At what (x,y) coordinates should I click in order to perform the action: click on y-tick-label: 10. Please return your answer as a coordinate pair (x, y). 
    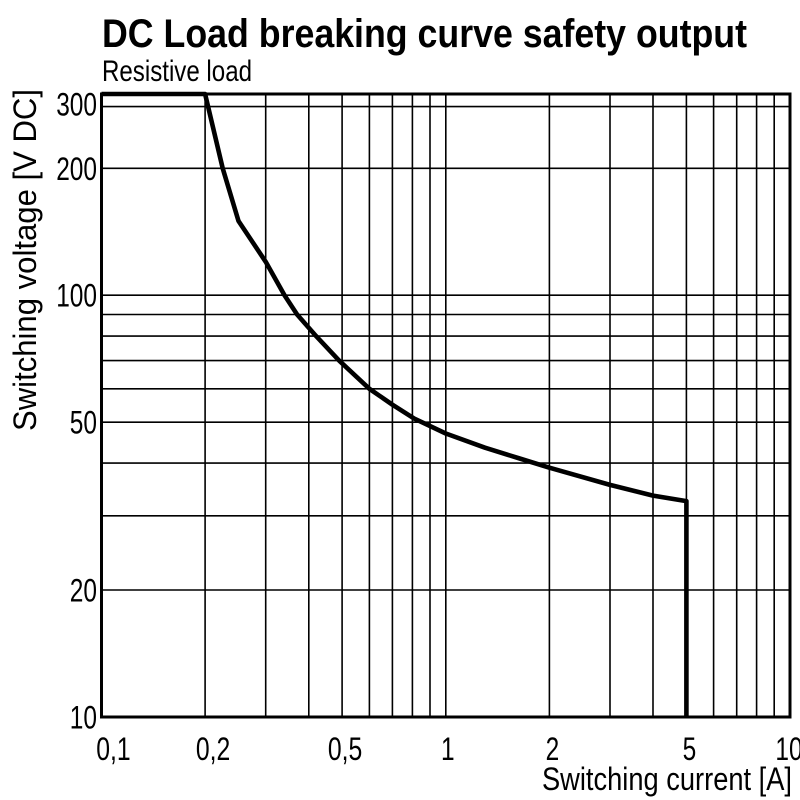
    Looking at the image, I should click on (83, 718).